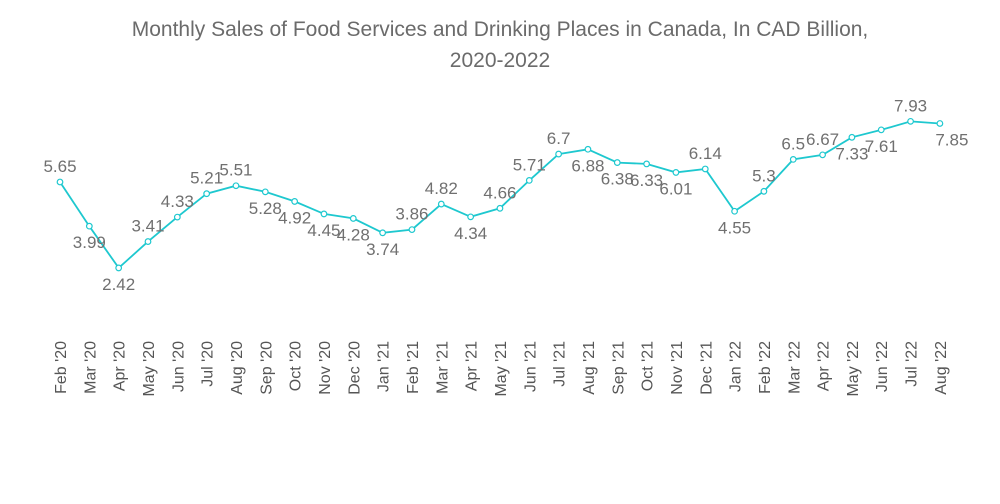  What do you see at coordinates (764, 175) in the screenshot?
I see `data-label: 5.3` at bounding box center [764, 175].